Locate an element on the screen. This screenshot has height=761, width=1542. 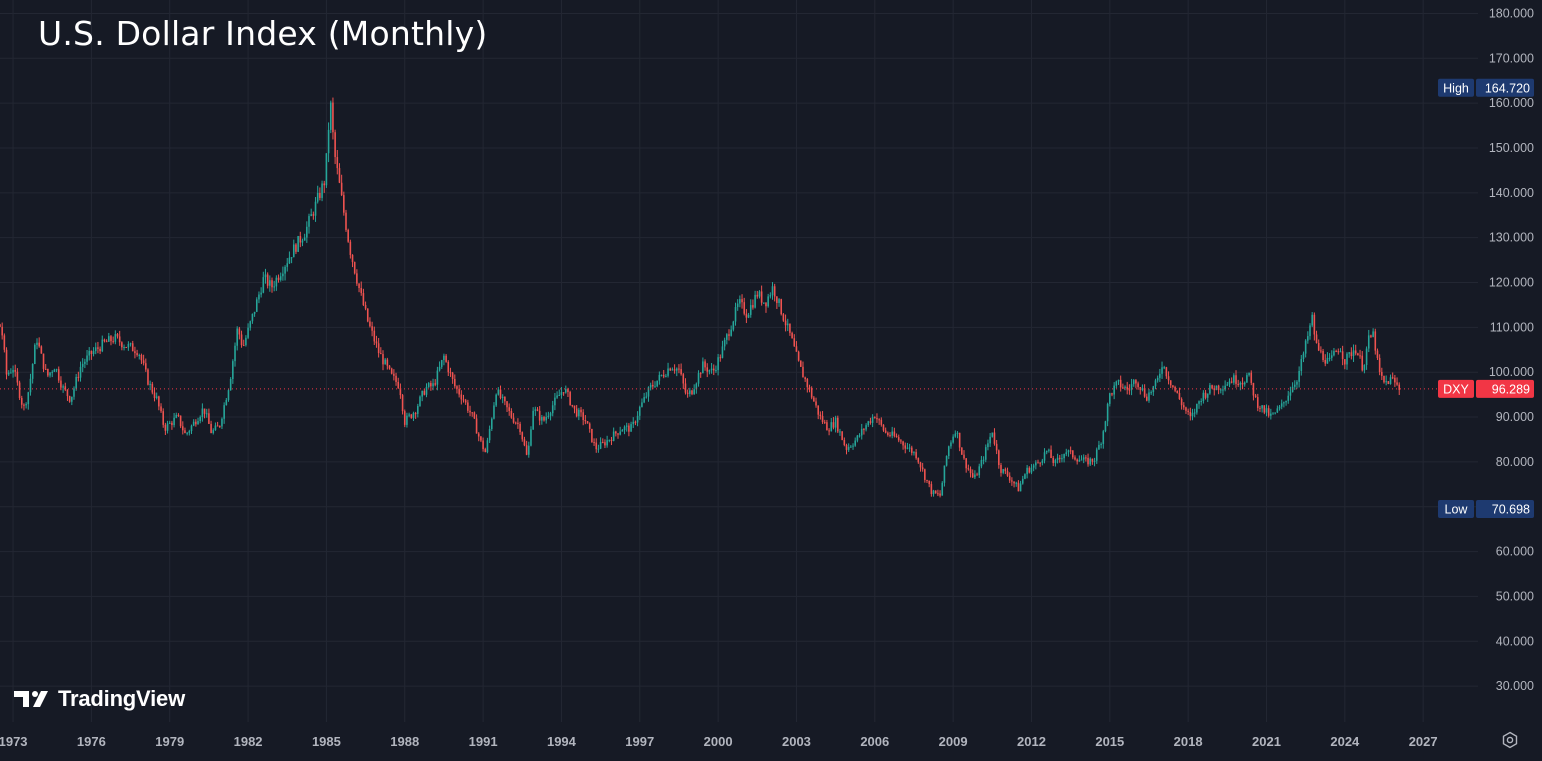
time-tick-label: 2024 is located at coordinates (1345, 741).